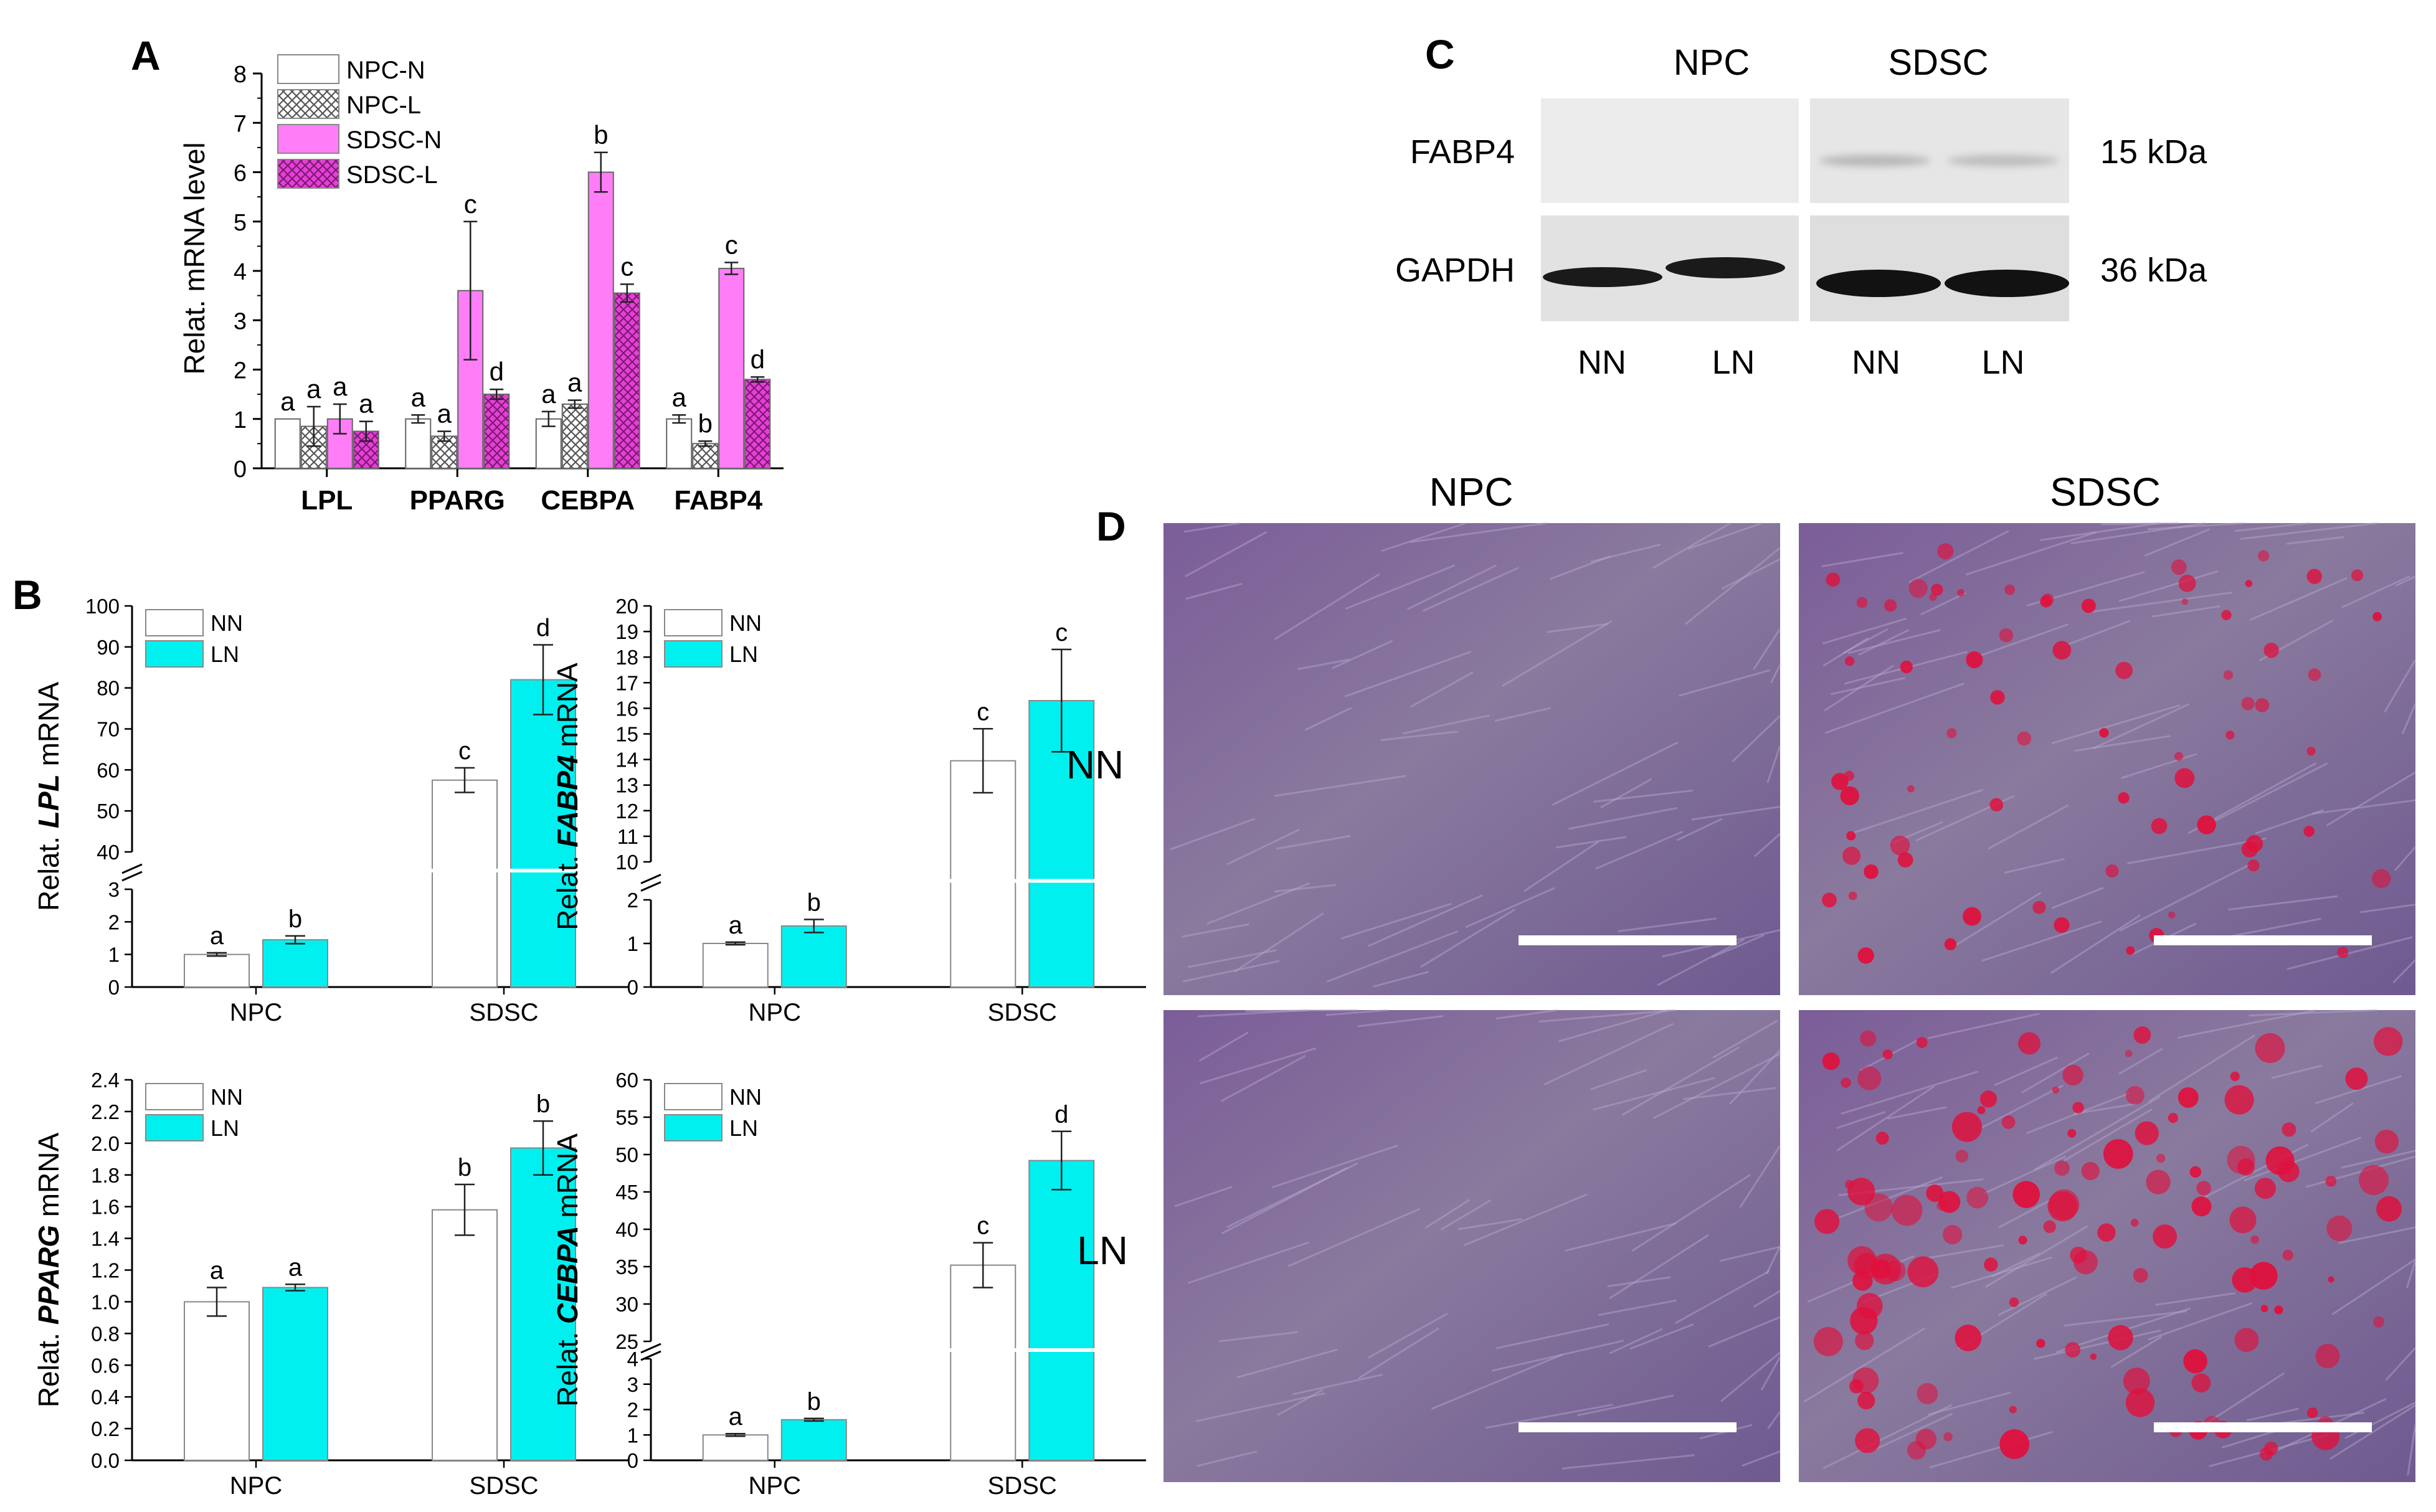  Describe the element at coordinates (295, 1267) in the screenshot. I see `panel-b-significance-letter: a` at that location.